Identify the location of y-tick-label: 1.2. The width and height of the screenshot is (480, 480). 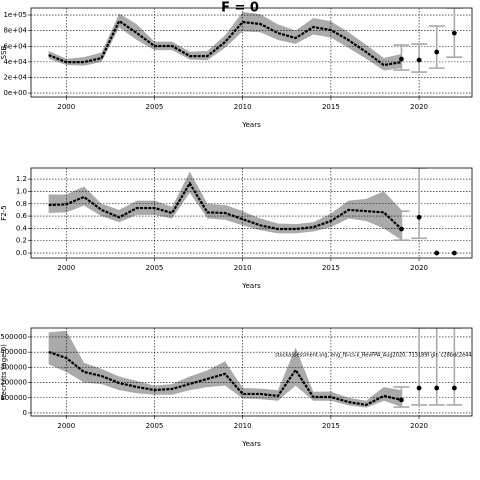
(21, 179).